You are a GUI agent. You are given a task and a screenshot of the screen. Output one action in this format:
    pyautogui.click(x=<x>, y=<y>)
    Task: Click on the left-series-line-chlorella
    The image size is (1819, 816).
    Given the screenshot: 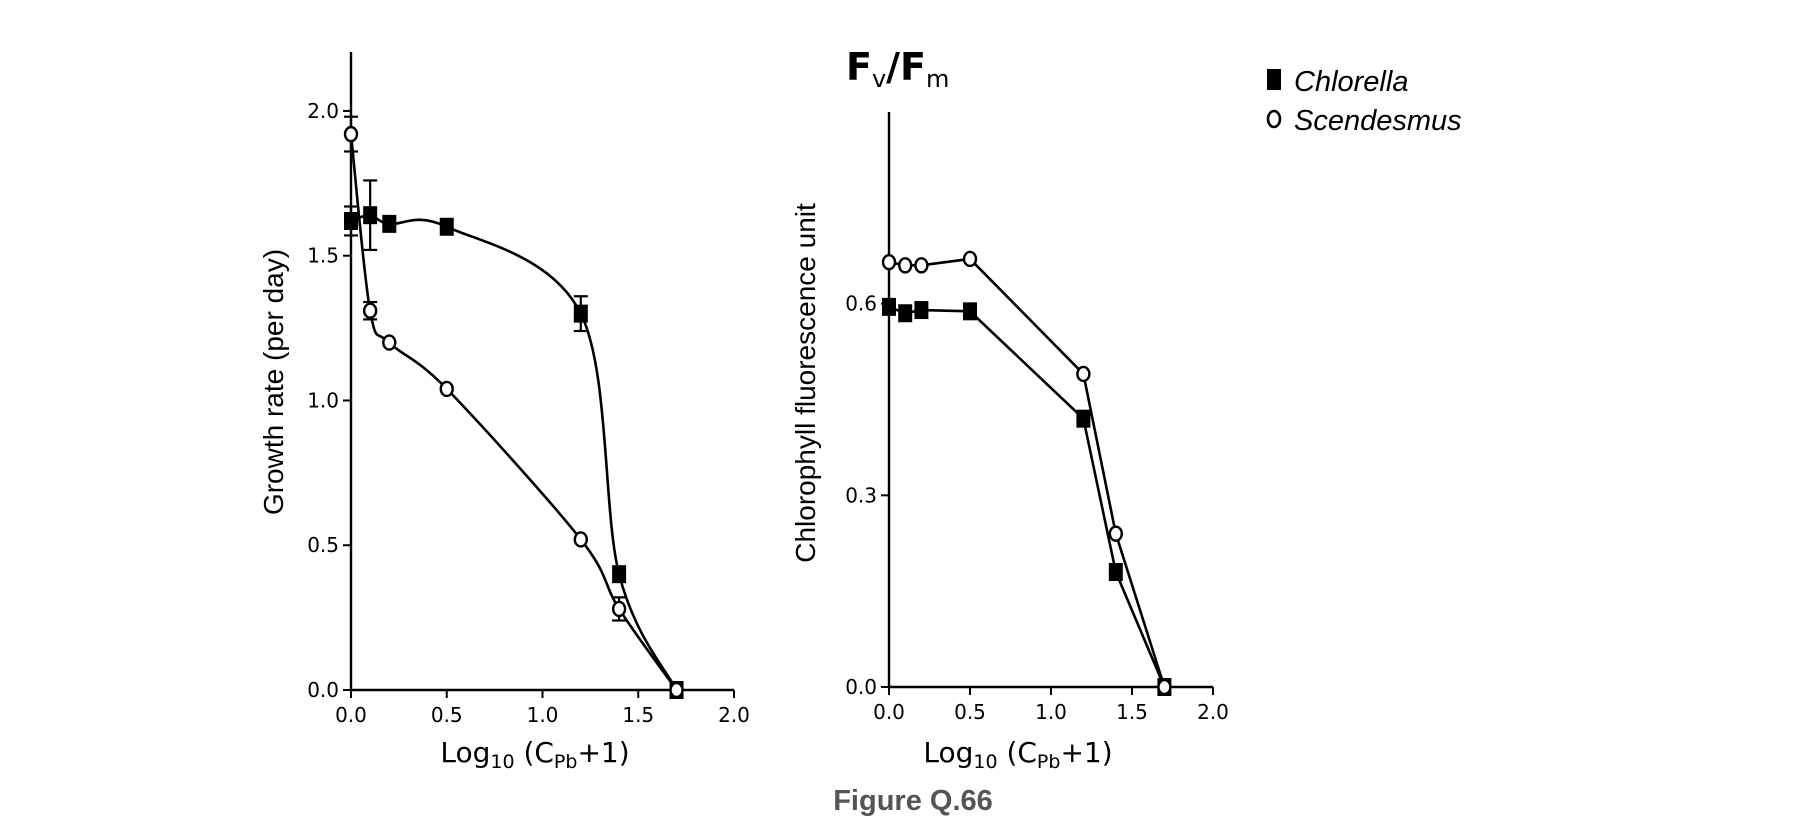 What is the action you would take?
    pyautogui.click(x=514, y=452)
    